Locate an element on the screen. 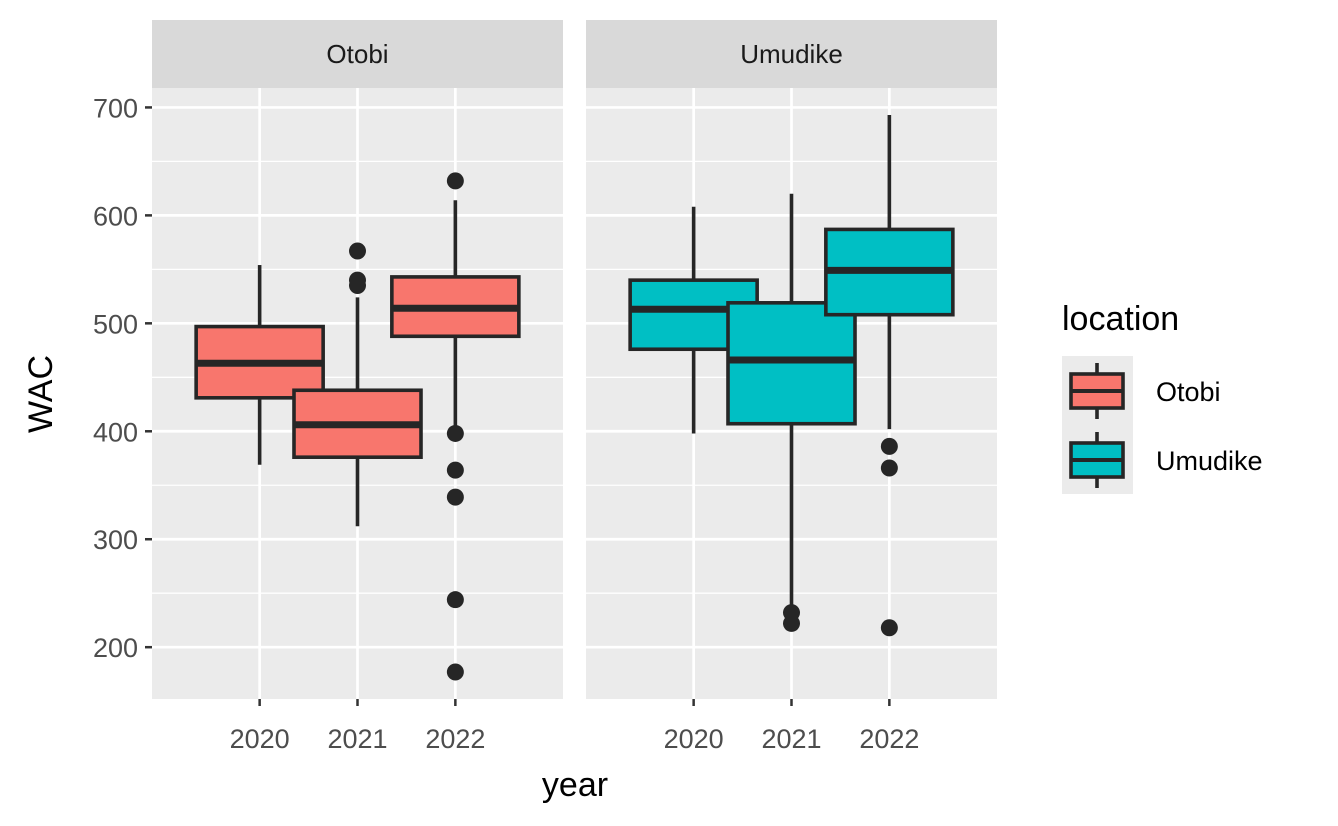 Image resolution: width=1338 pixels, height=826 pixels. legend-title: location is located at coordinates (1120, 319).